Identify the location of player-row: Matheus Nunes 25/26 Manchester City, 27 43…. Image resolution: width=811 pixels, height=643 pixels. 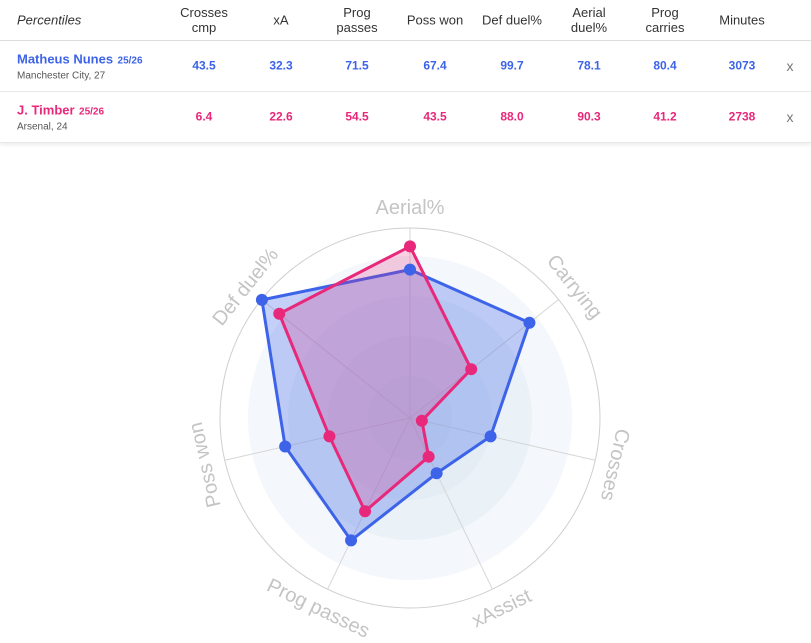
(405, 66).